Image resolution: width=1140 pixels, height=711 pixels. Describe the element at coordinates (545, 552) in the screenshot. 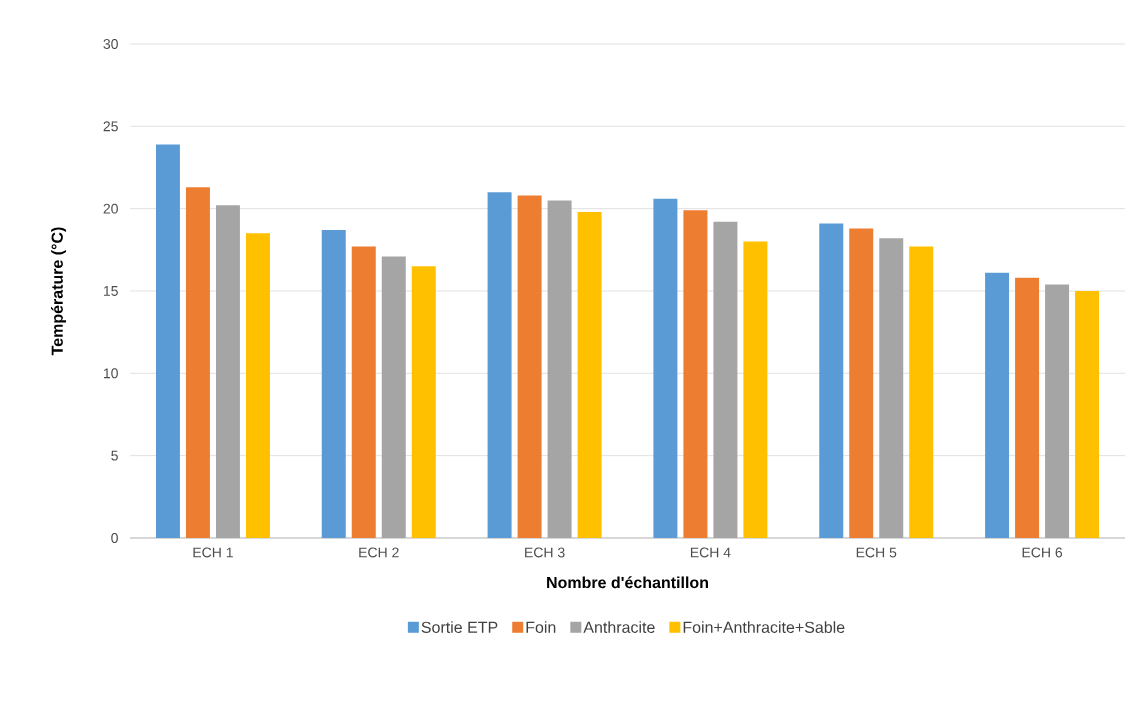

I see `x-tick-label: ECH 3` at that location.